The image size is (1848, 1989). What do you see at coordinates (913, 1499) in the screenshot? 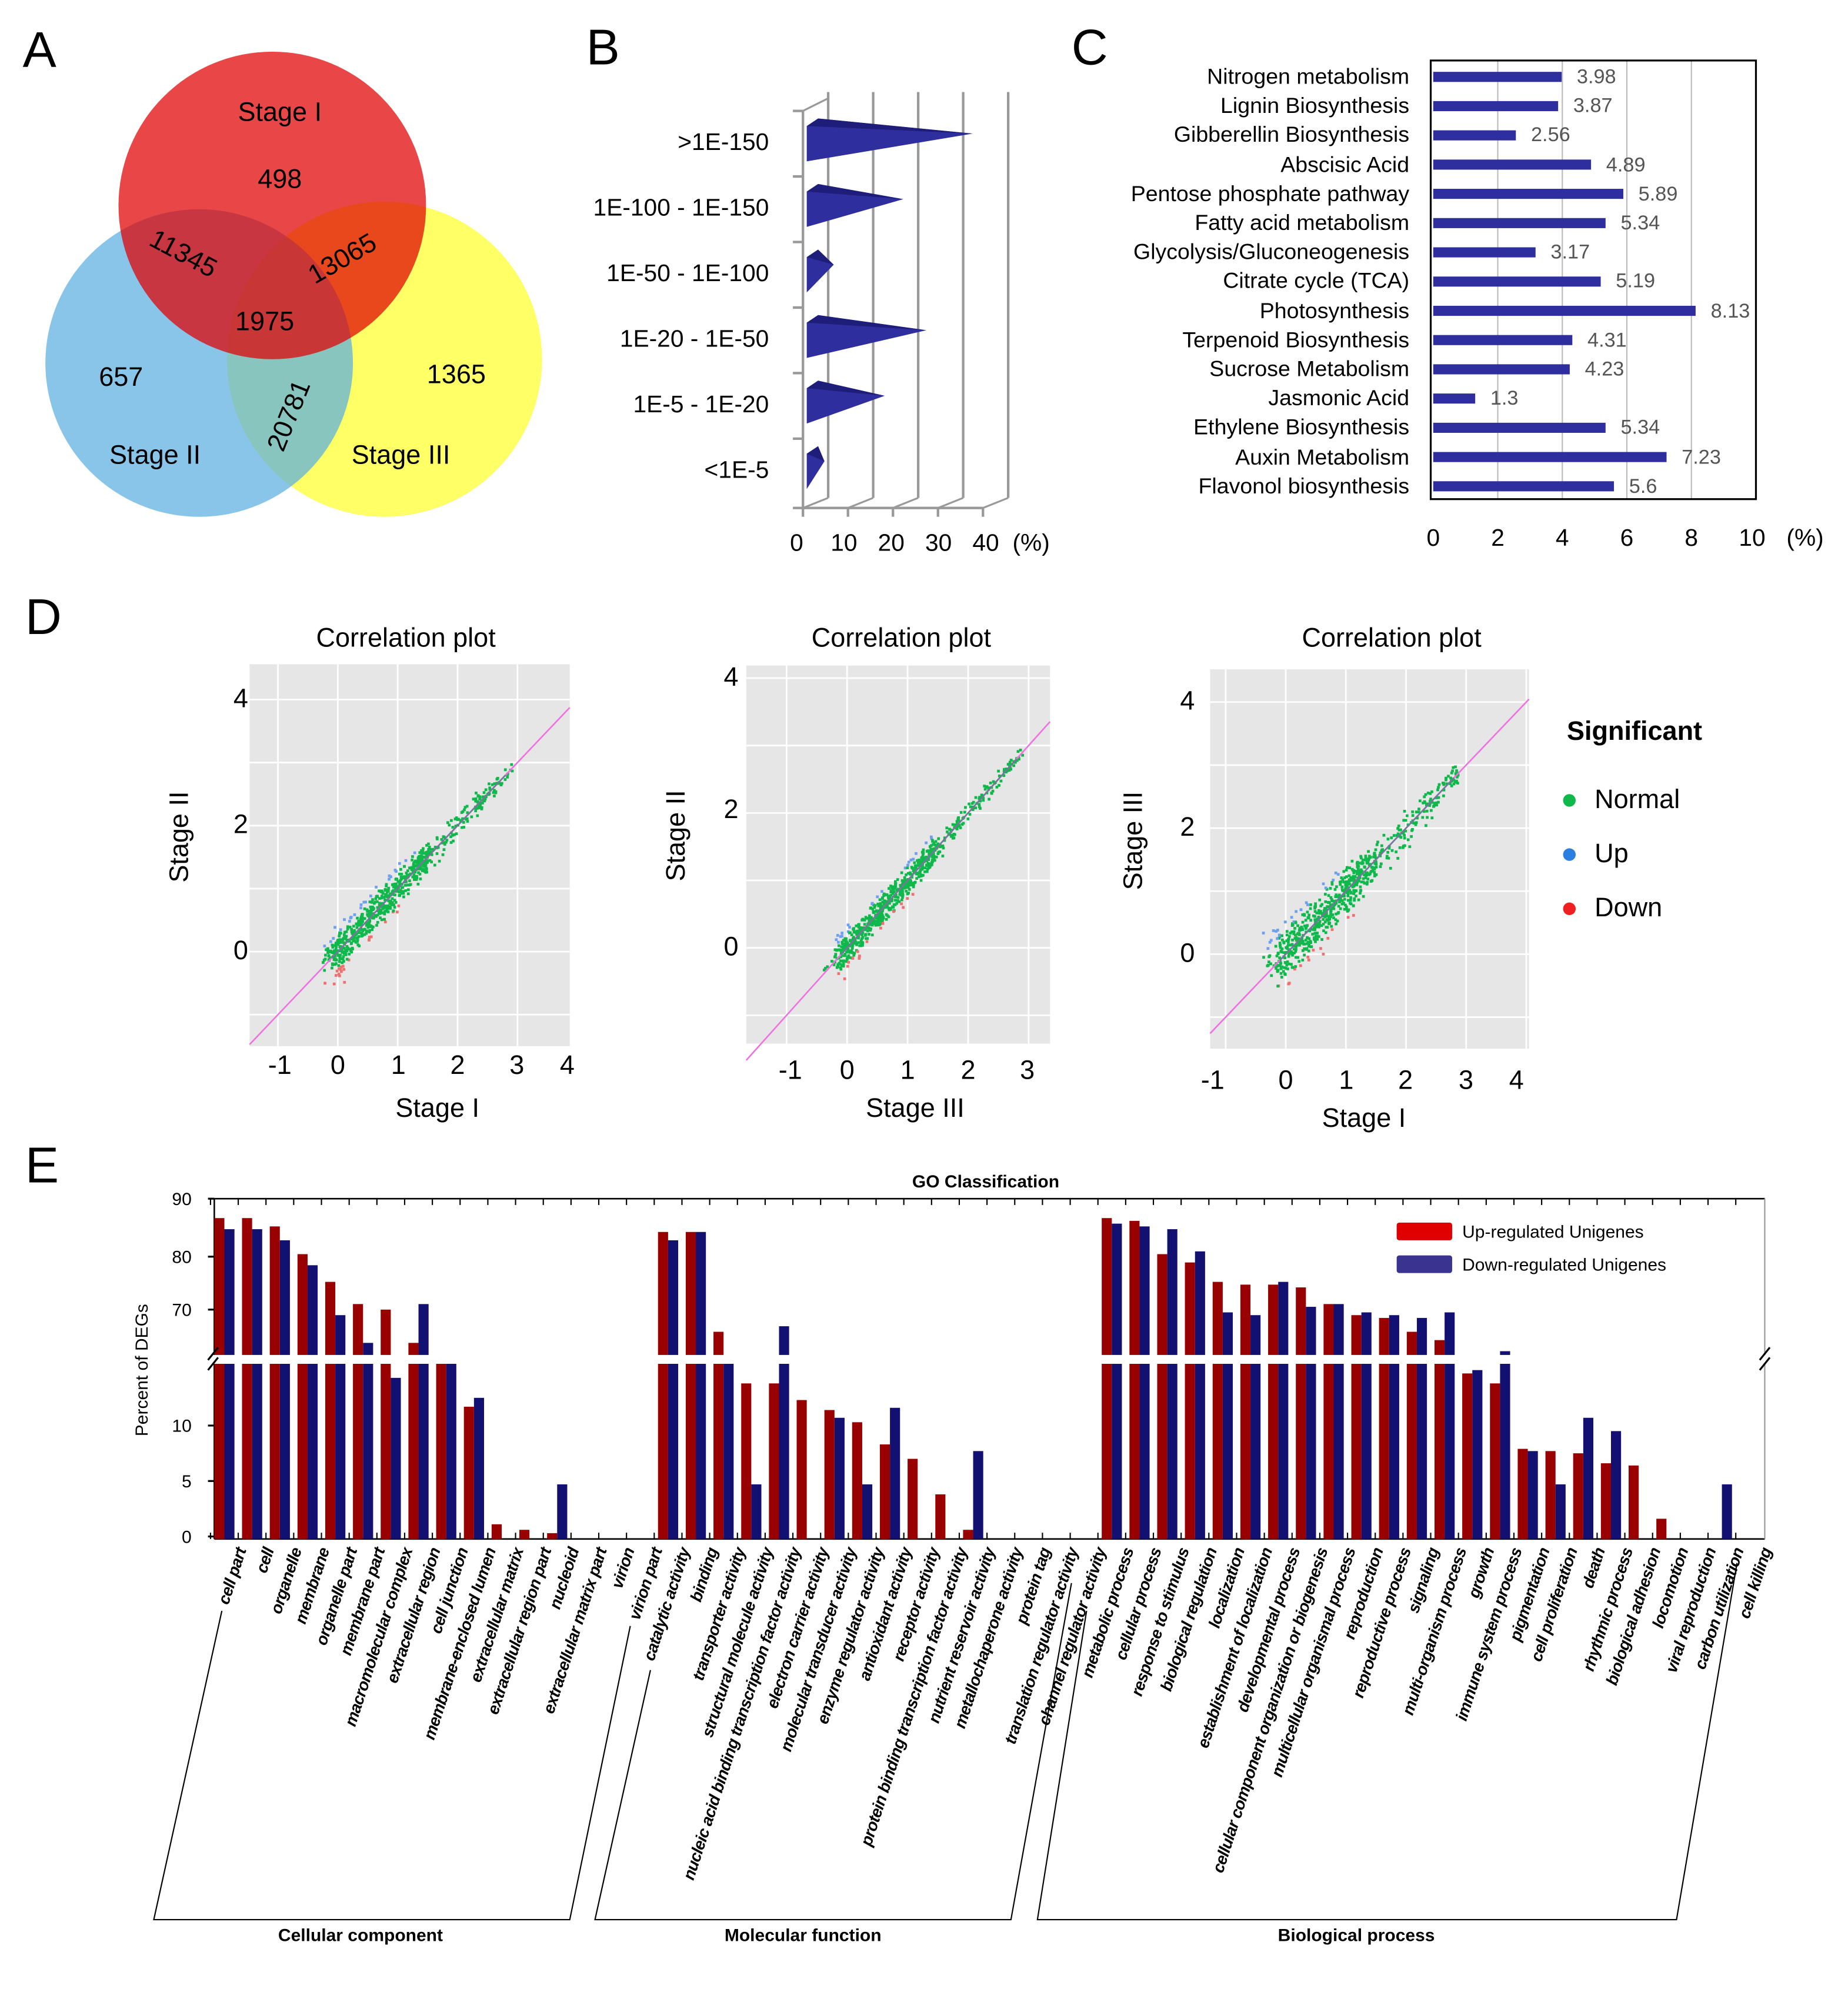
I see `bar-up` at bounding box center [913, 1499].